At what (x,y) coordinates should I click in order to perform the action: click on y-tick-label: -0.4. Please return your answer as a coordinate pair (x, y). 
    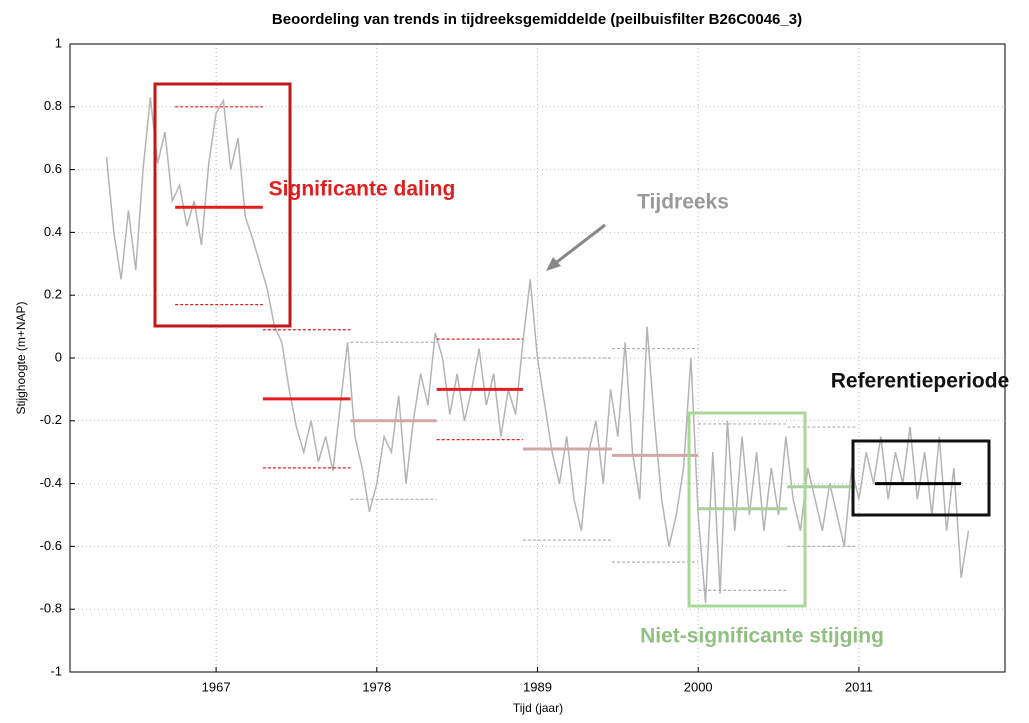
    Looking at the image, I should click on (51, 482).